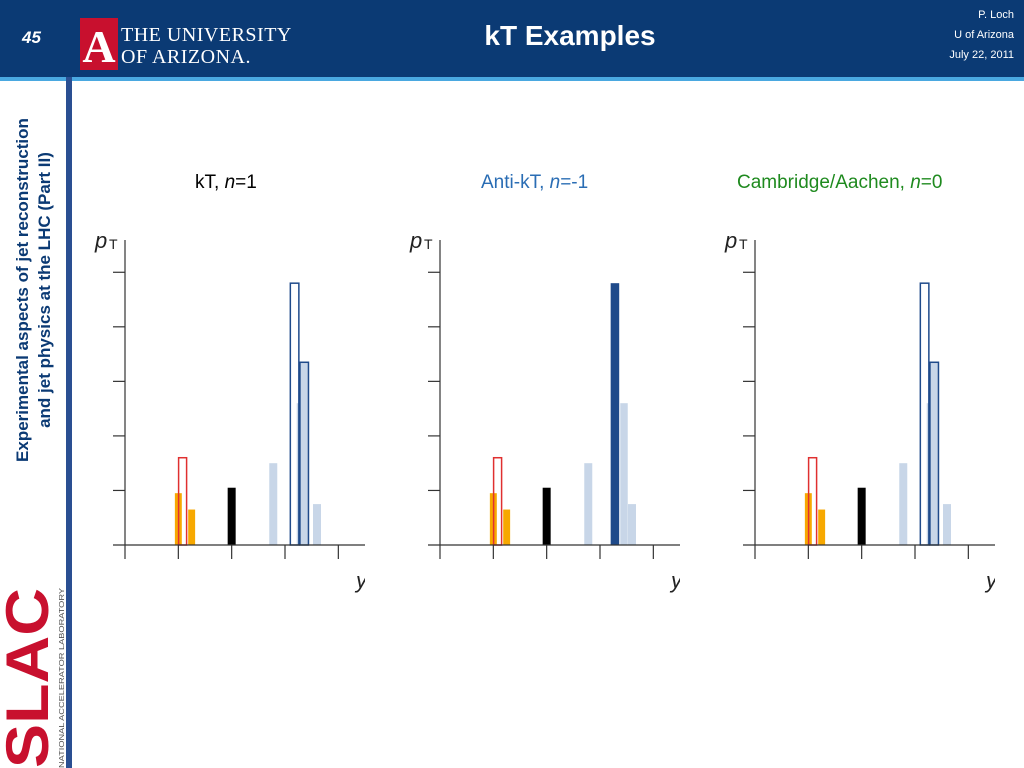 This screenshot has width=1024, height=768. I want to click on sidebar, so click(33, 424).